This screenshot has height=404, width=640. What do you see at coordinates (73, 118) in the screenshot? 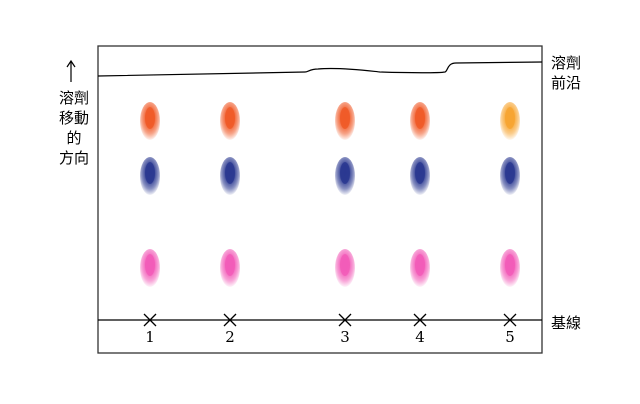
I see `direction-label-line: 移動` at bounding box center [73, 118].